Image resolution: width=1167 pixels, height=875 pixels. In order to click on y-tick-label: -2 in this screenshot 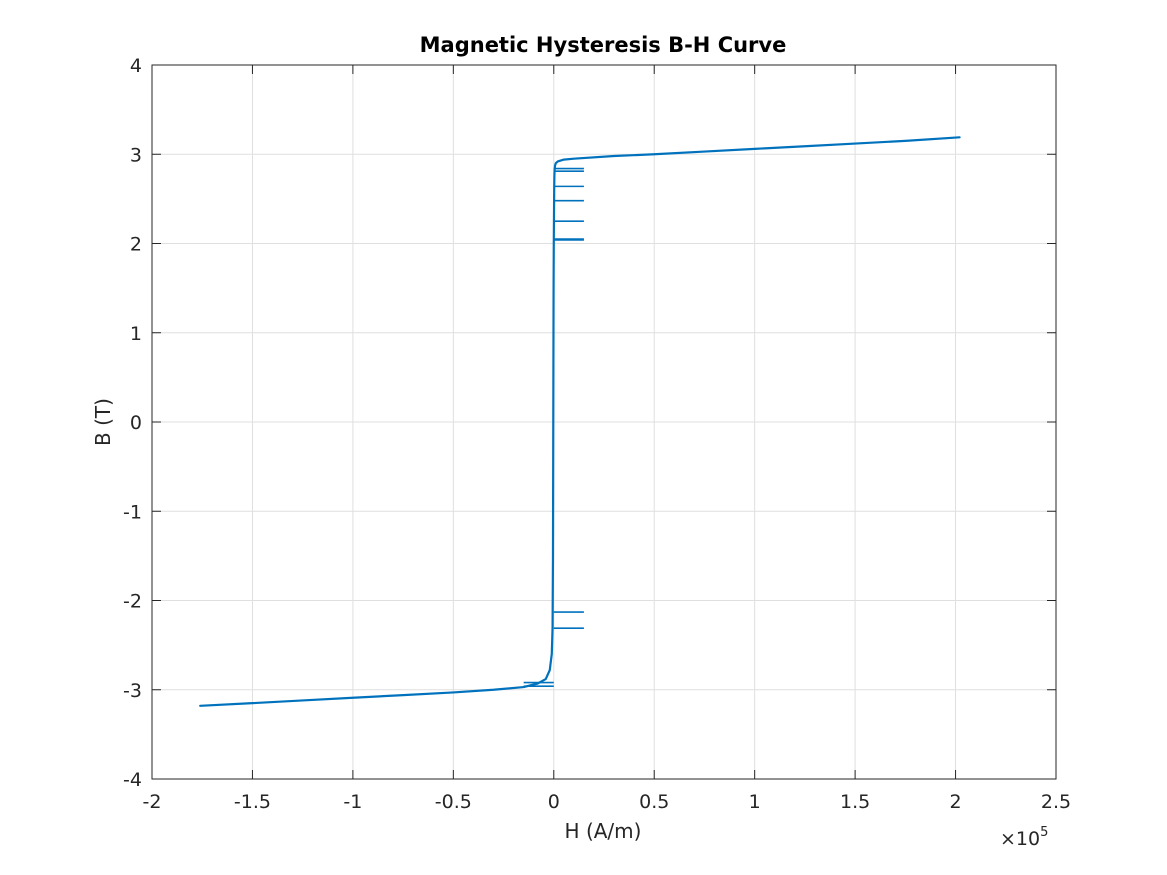, I will do `click(132, 602)`.